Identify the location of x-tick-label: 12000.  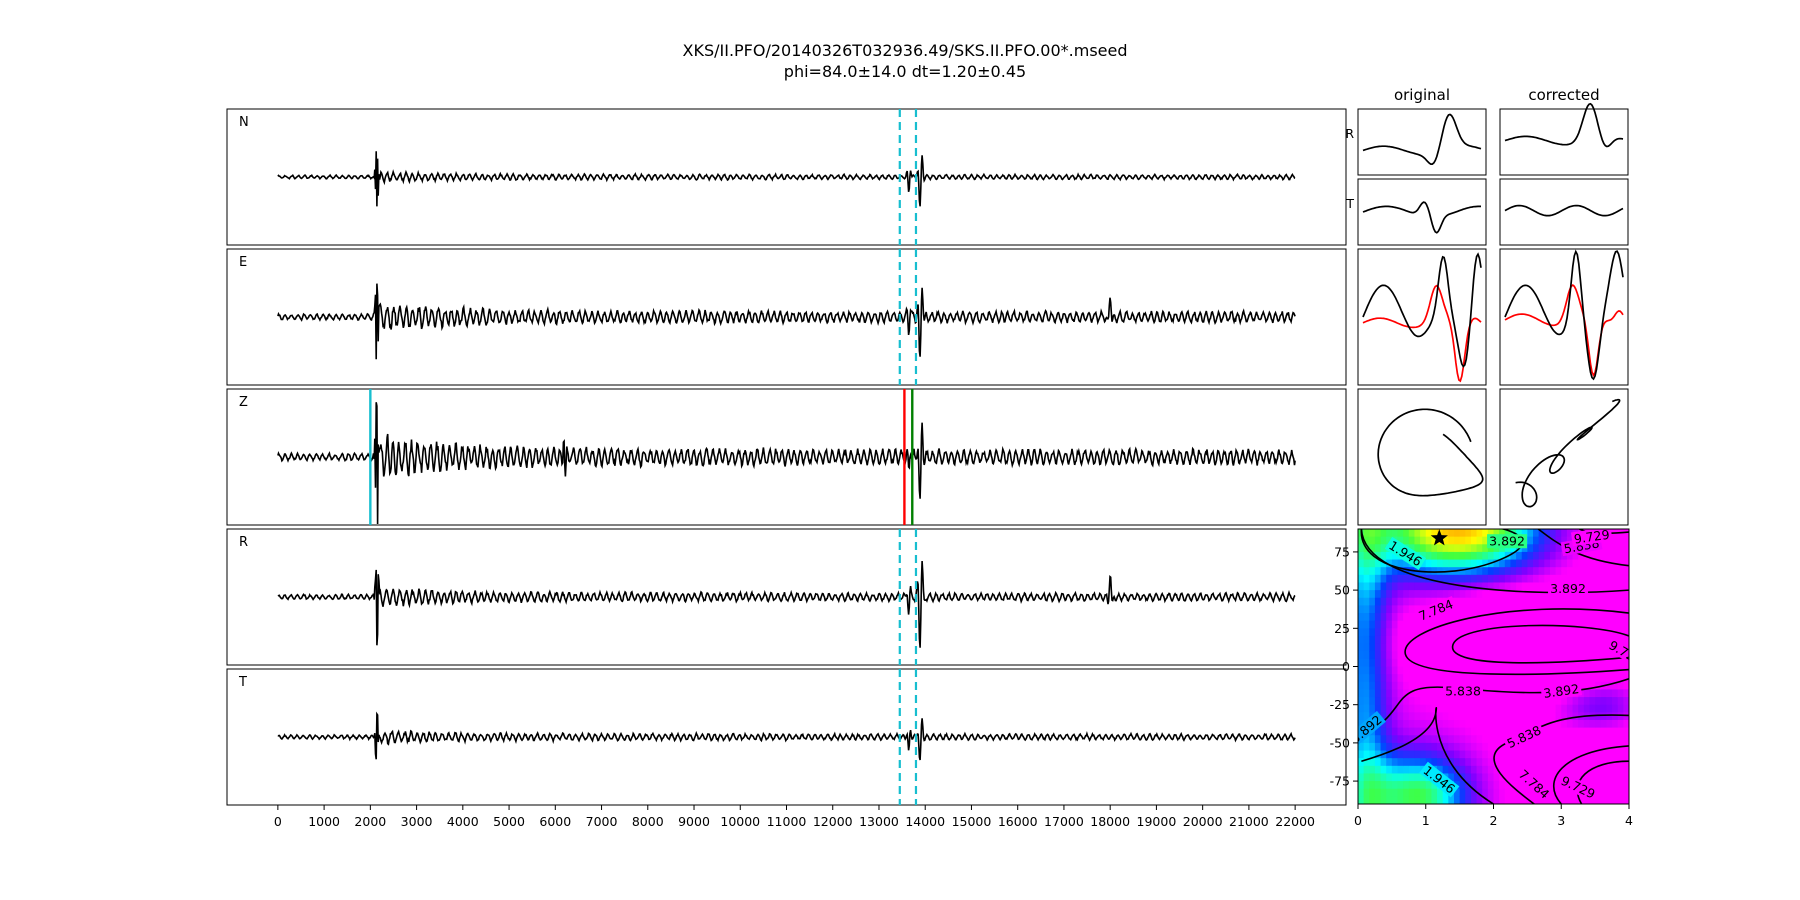
(833, 821).